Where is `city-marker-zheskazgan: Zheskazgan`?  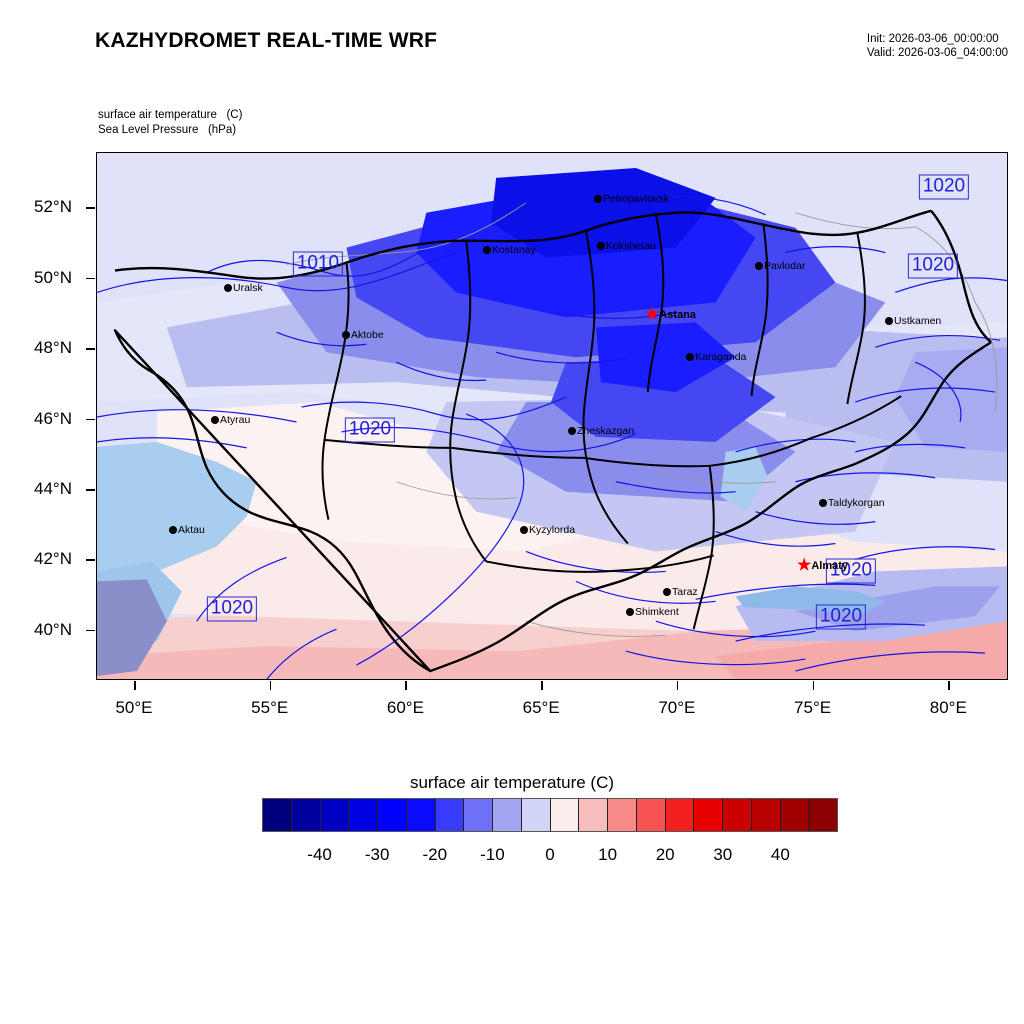 city-marker-zheskazgan: Zheskazgan is located at coordinates (600, 431).